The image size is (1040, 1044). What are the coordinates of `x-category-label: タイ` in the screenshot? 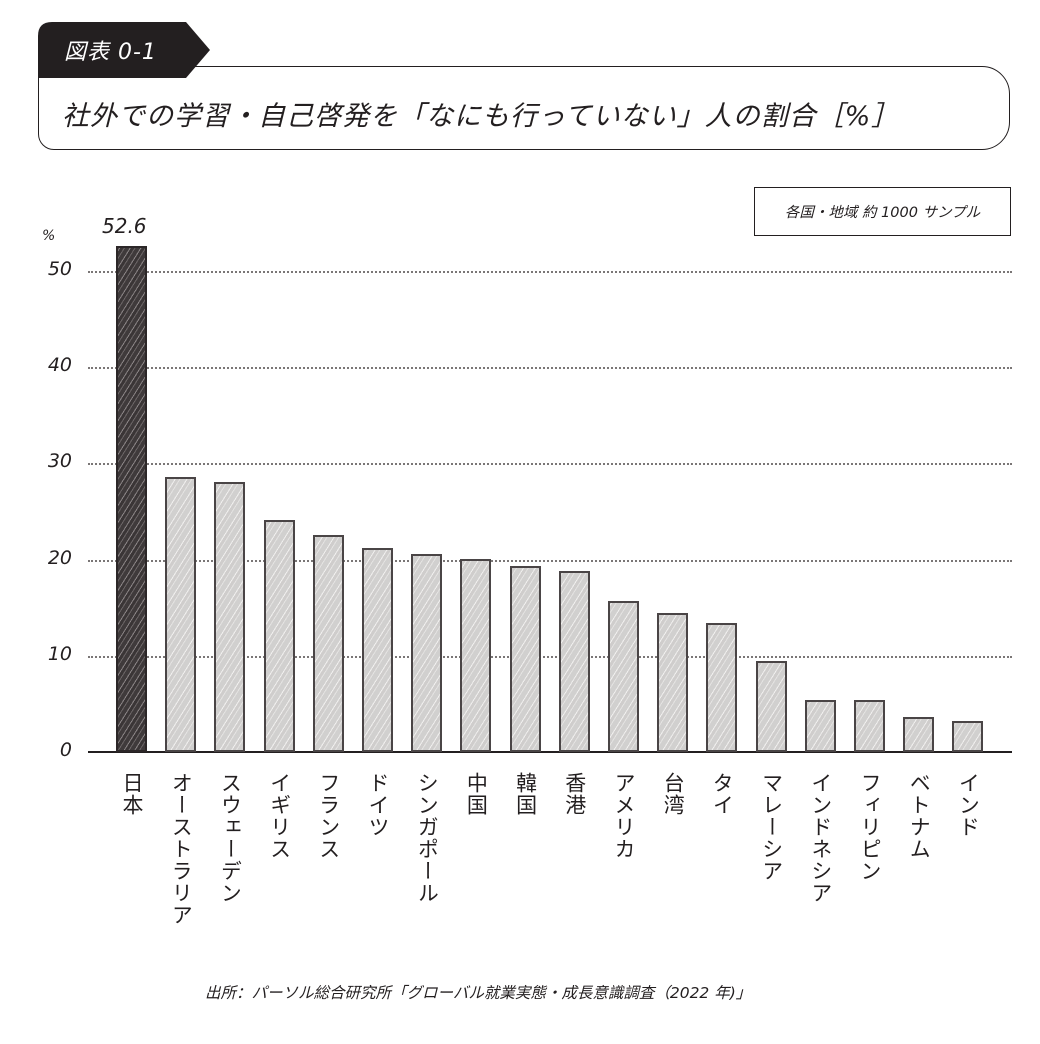 It's located at (722, 794).